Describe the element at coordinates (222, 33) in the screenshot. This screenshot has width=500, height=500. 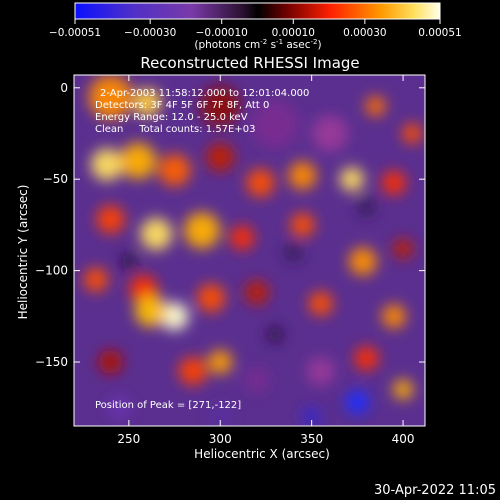
I see `colorbar-tick-label: −0.00010` at that location.